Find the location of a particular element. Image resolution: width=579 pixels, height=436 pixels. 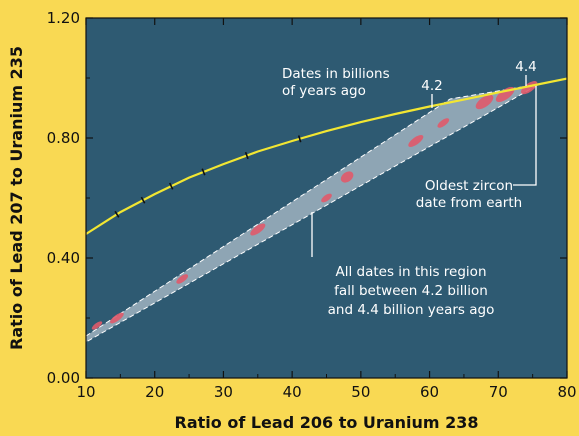

y-axis-title: Ratio of Lead 207 to Uranium 235 is located at coordinates (16, 198).